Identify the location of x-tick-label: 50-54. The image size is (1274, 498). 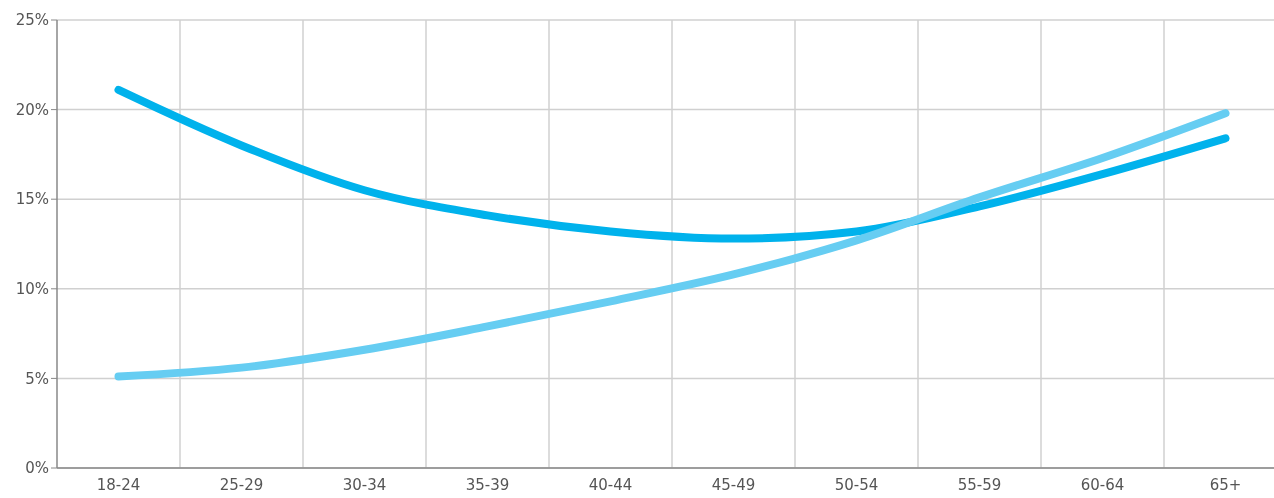
(856, 485).